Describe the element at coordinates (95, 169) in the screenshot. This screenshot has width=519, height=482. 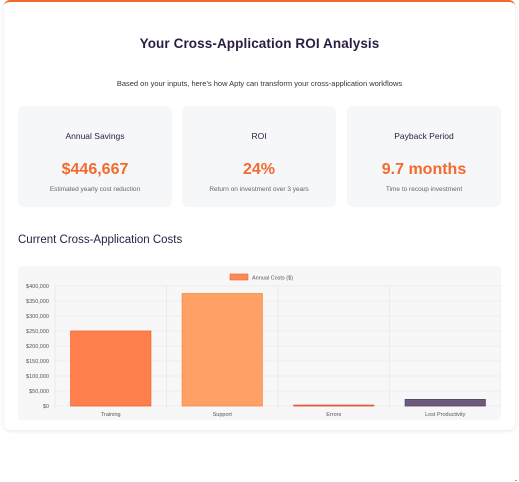
I see `metric-value: $446,667` at that location.